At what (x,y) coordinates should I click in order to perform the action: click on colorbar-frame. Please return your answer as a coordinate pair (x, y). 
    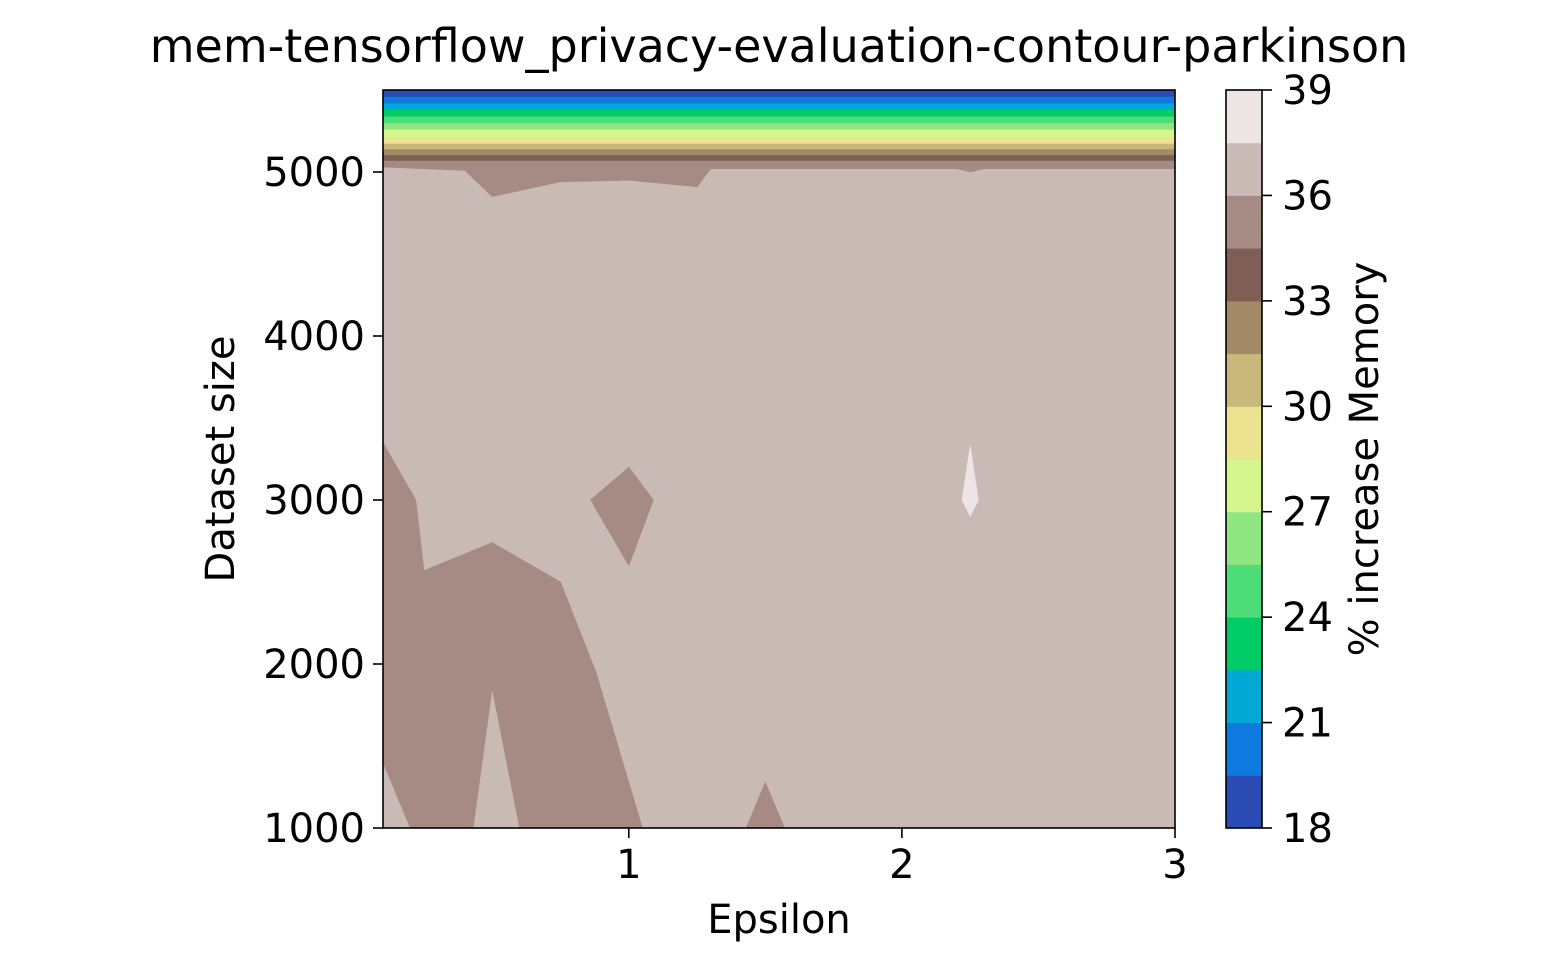
    Looking at the image, I should click on (1244, 459).